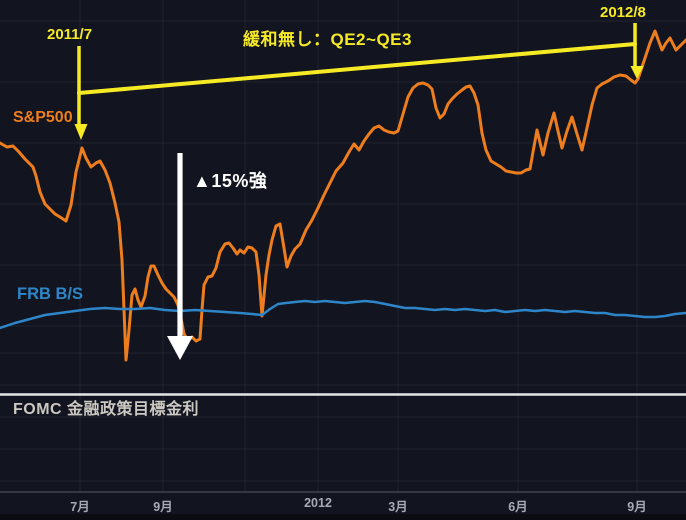  What do you see at coordinates (43, 117) in the screenshot?
I see `sp500-series-label: S&P500` at bounding box center [43, 117].